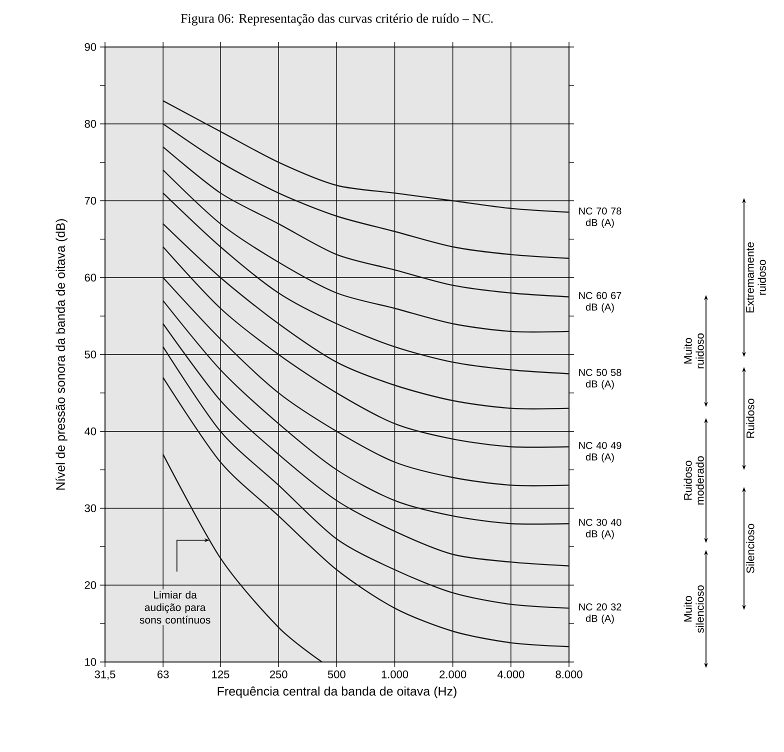  What do you see at coordinates (90, 585) in the screenshot?
I see `y-tick-label: 20` at bounding box center [90, 585].